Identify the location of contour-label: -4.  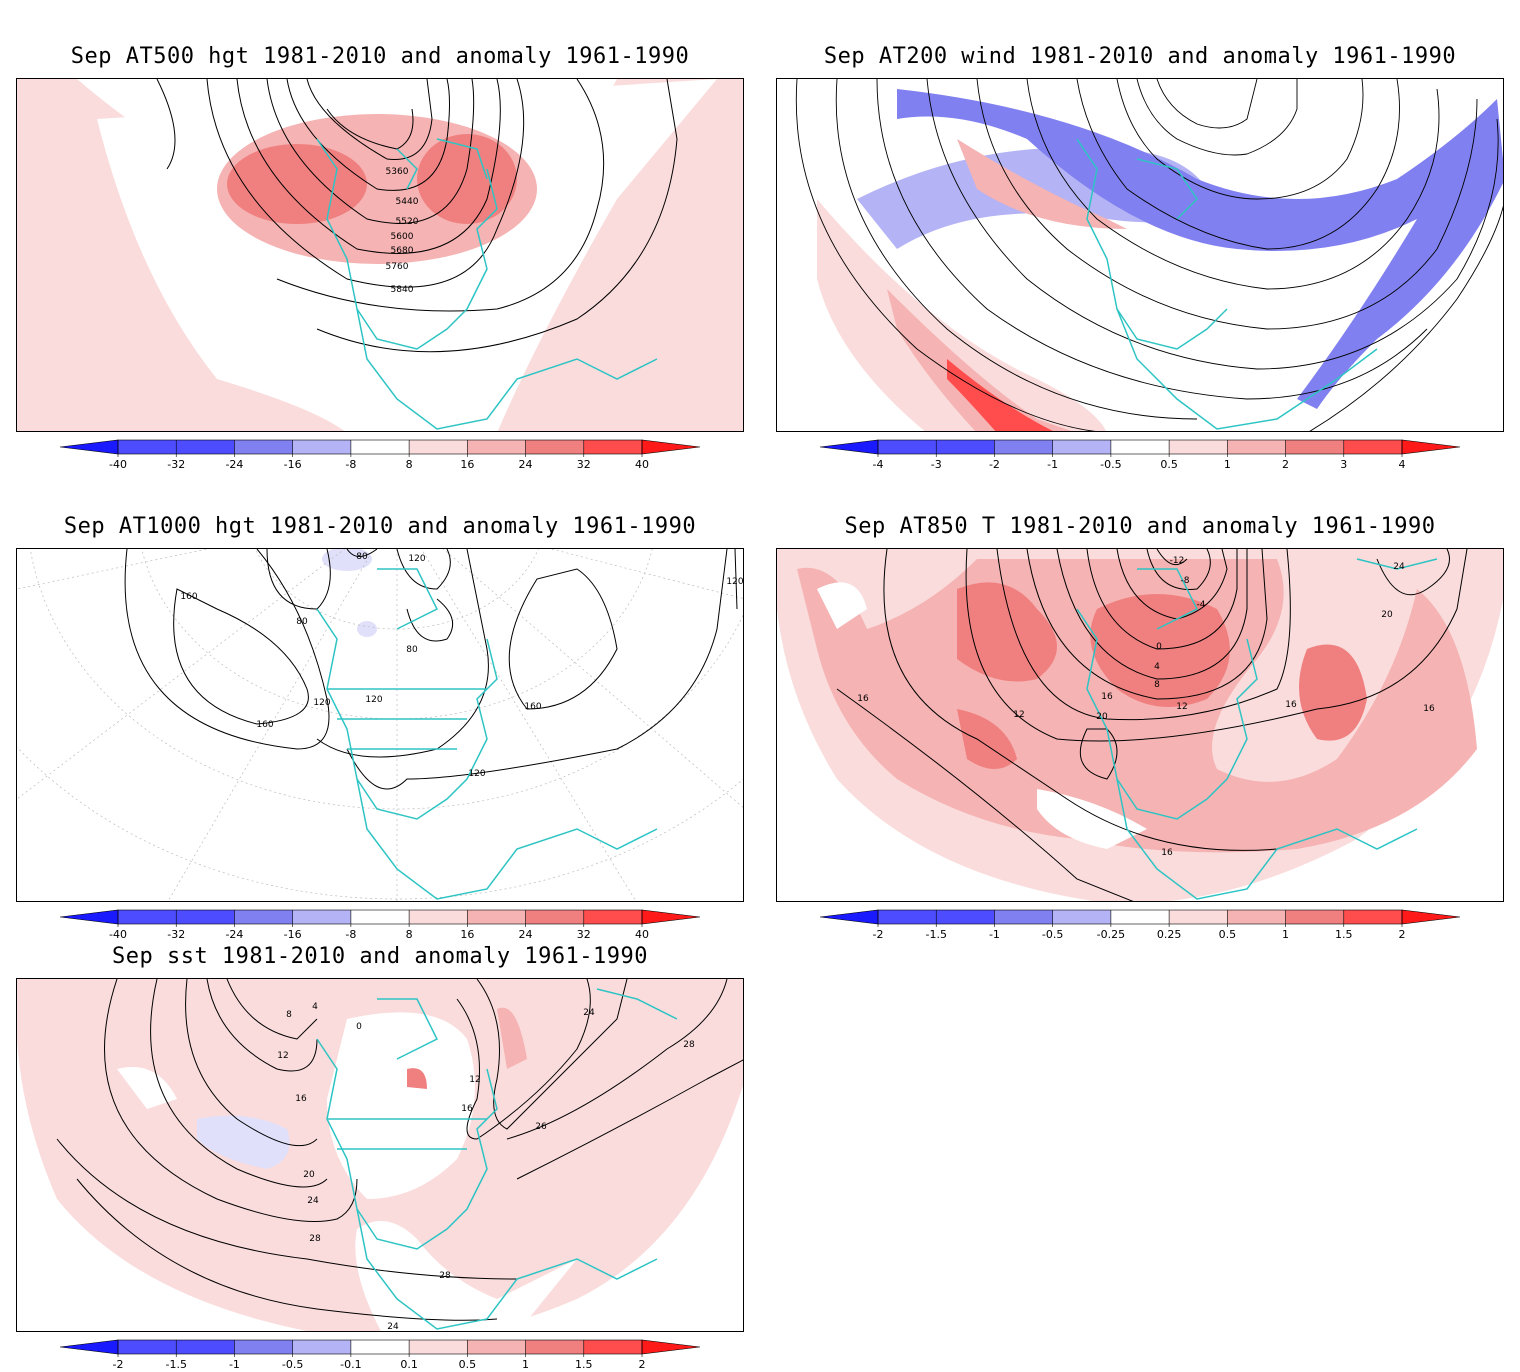
(1201, 605).